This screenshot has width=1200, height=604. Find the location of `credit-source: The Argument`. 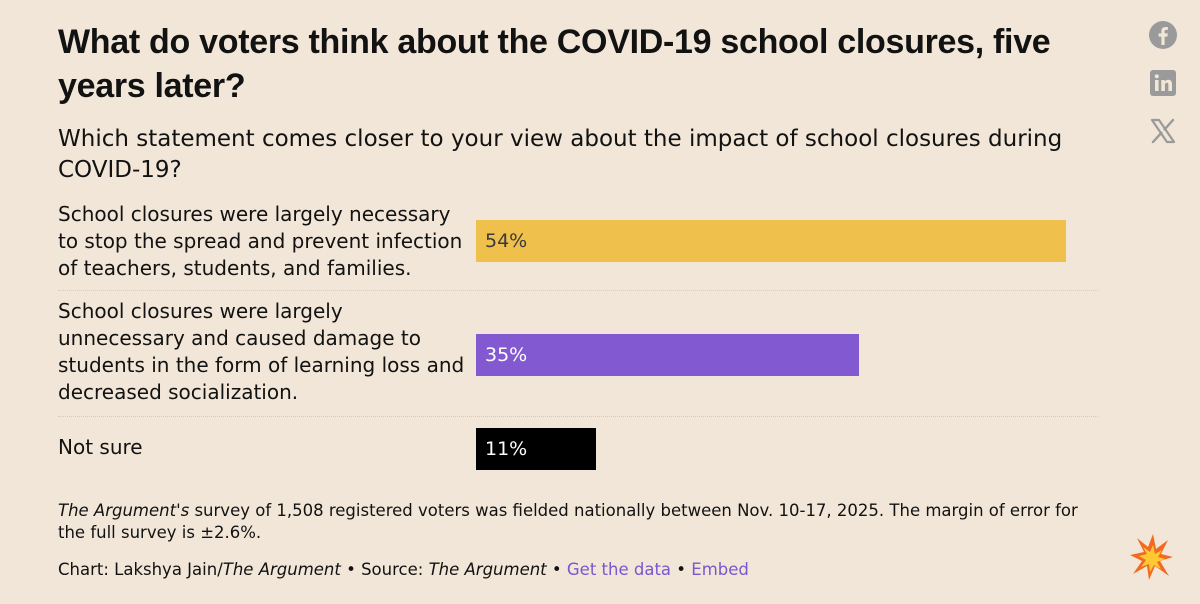

credit-source: The Argument is located at coordinates (487, 569).